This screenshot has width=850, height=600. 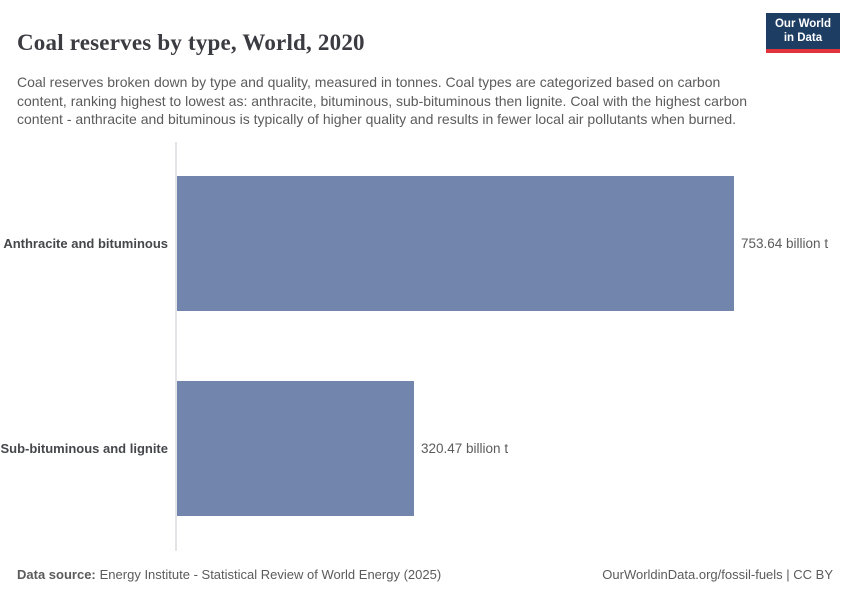 I want to click on category-label: Anthracite and bituminous, so click(x=85, y=243).